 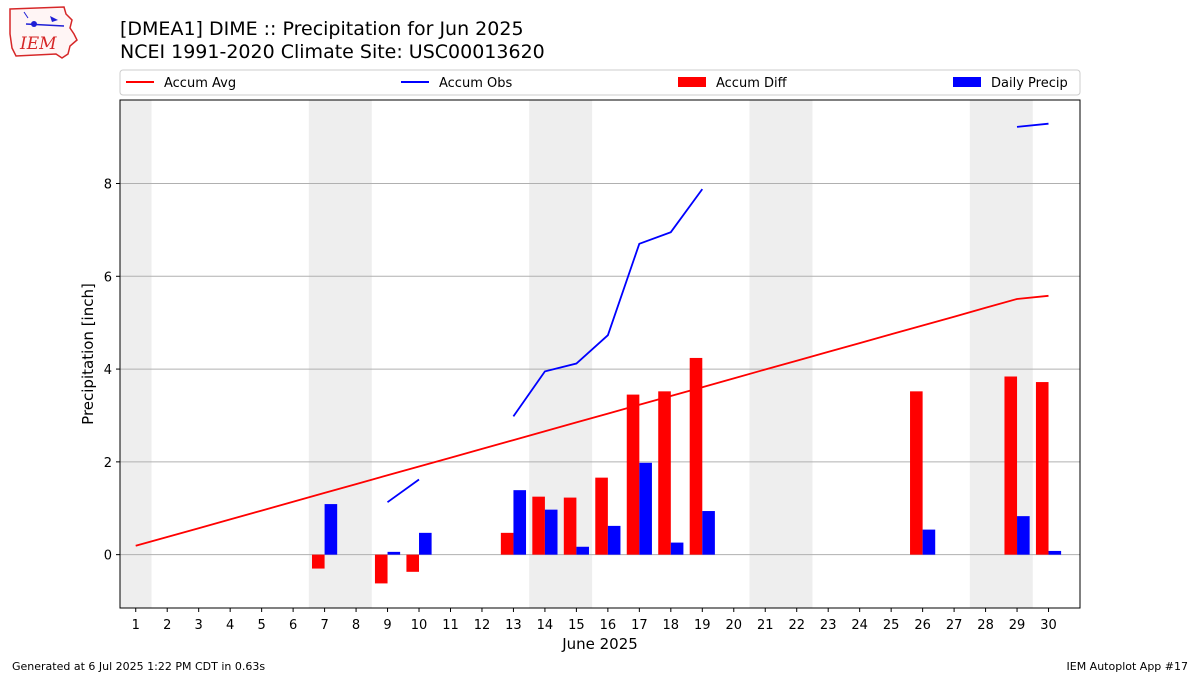 What do you see at coordinates (1029, 83) in the screenshot?
I see `legend-label: Daily Precip` at bounding box center [1029, 83].